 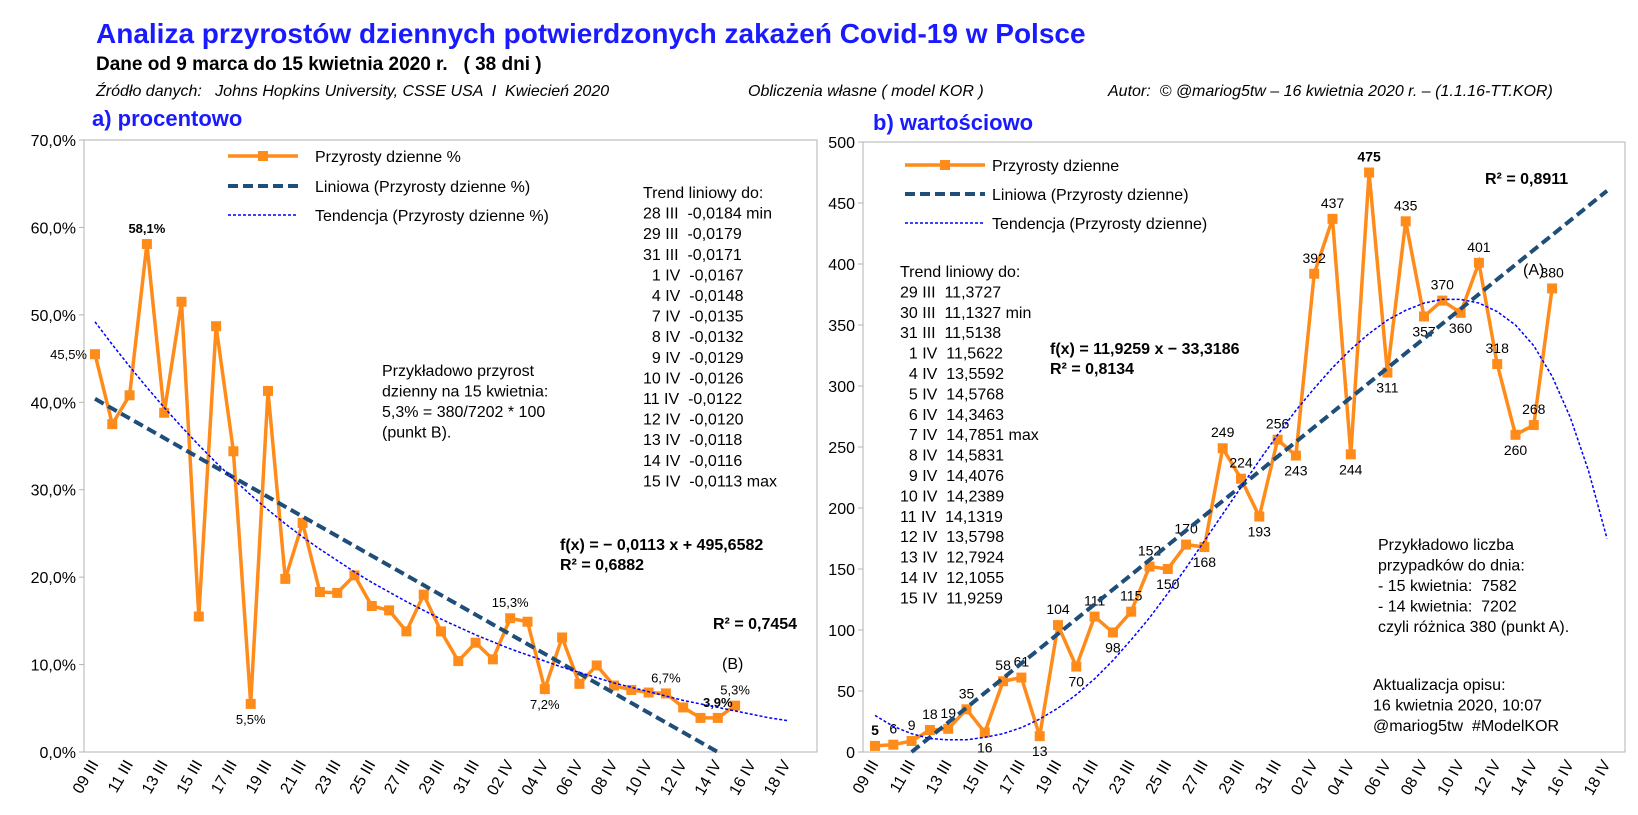 What do you see at coordinates (1205, 562) in the screenshot?
I see `data-label: 168` at bounding box center [1205, 562].